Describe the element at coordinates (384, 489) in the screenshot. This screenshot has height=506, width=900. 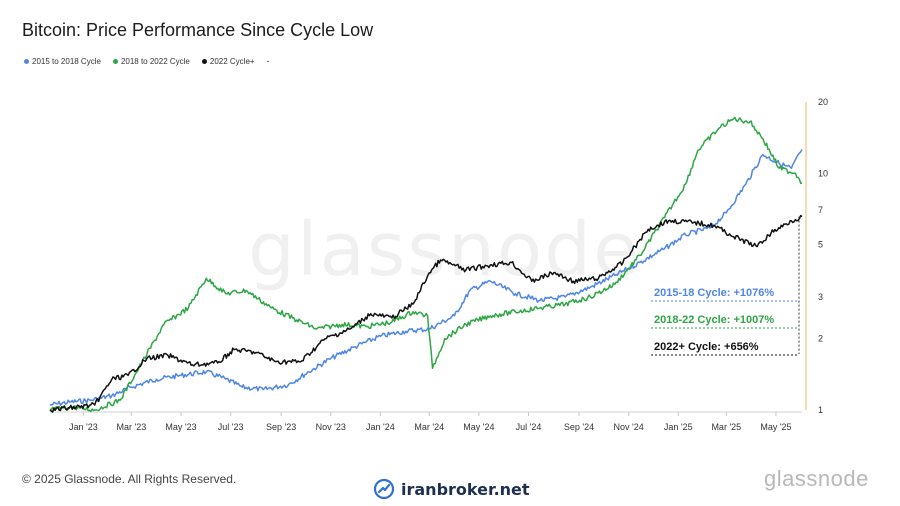
I see `trend-logo-icon` at that location.